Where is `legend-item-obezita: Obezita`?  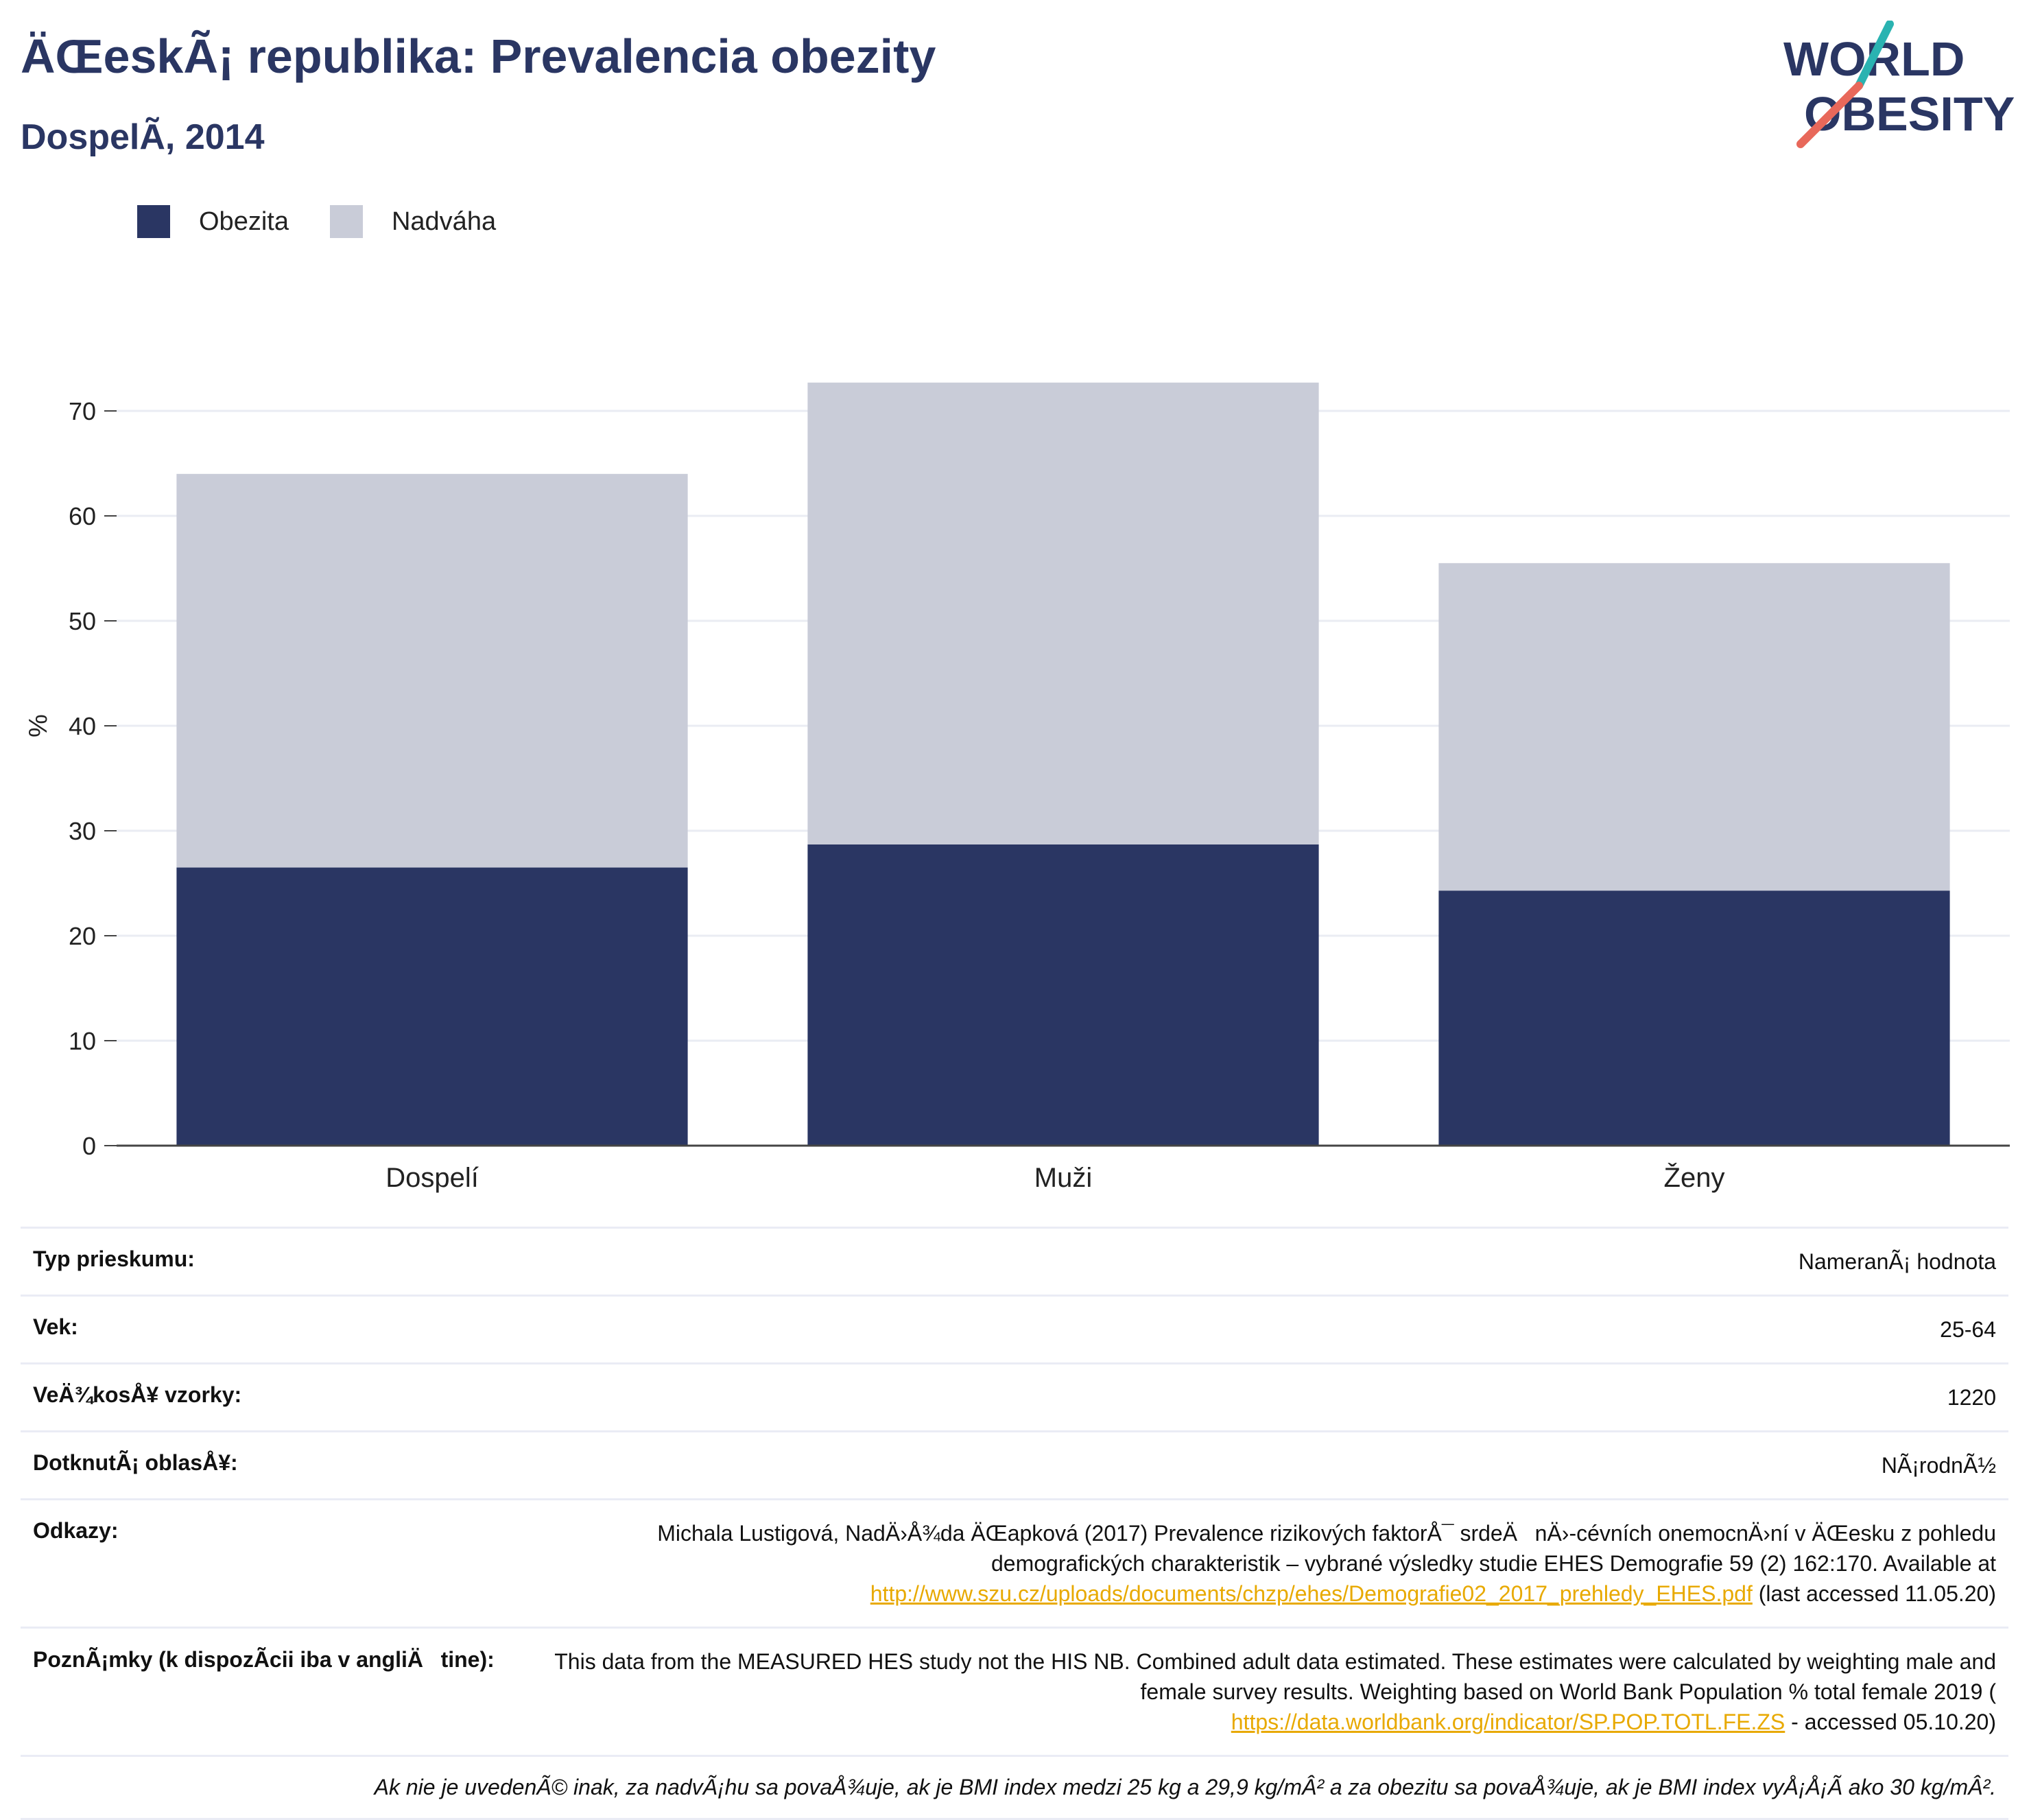
legend-item-obezita: Obezita is located at coordinates (213, 221).